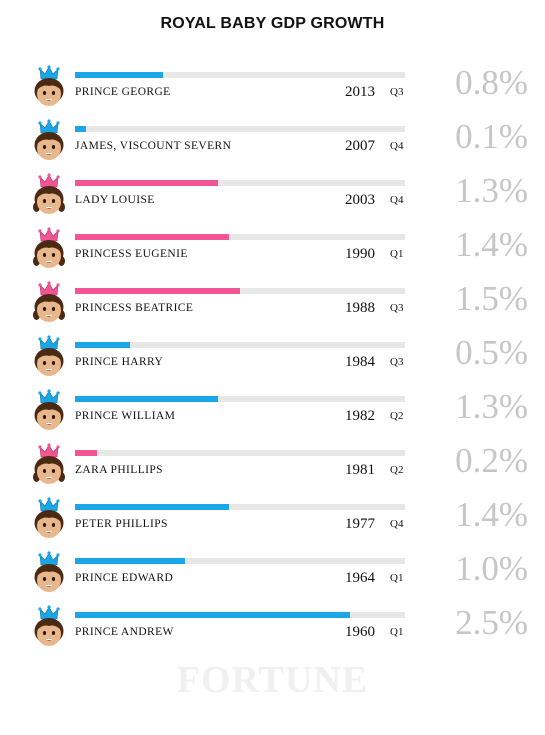  Describe the element at coordinates (360, 254) in the screenshot. I see `birth-year-label: 1990` at that location.